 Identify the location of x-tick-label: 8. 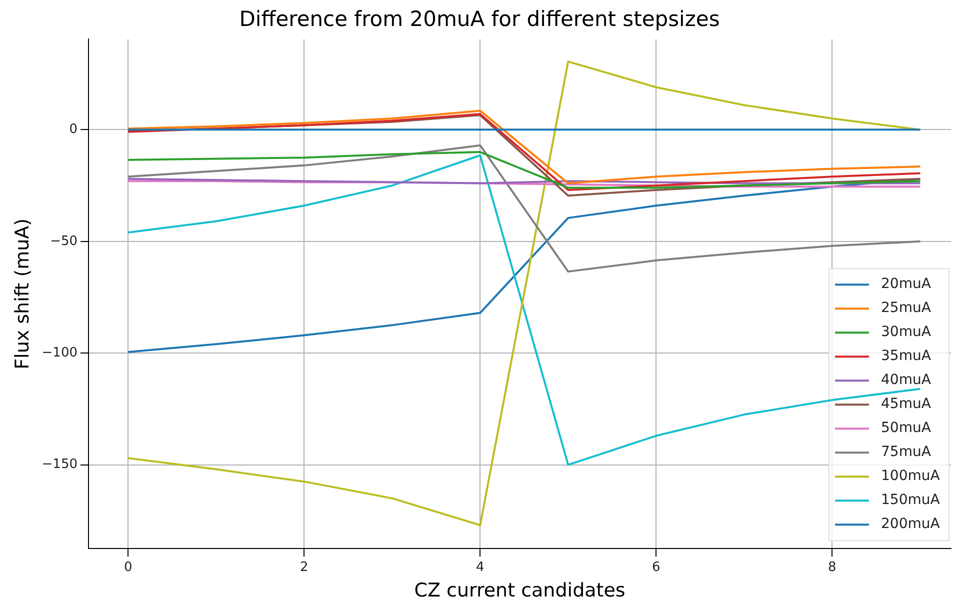
(832, 567).